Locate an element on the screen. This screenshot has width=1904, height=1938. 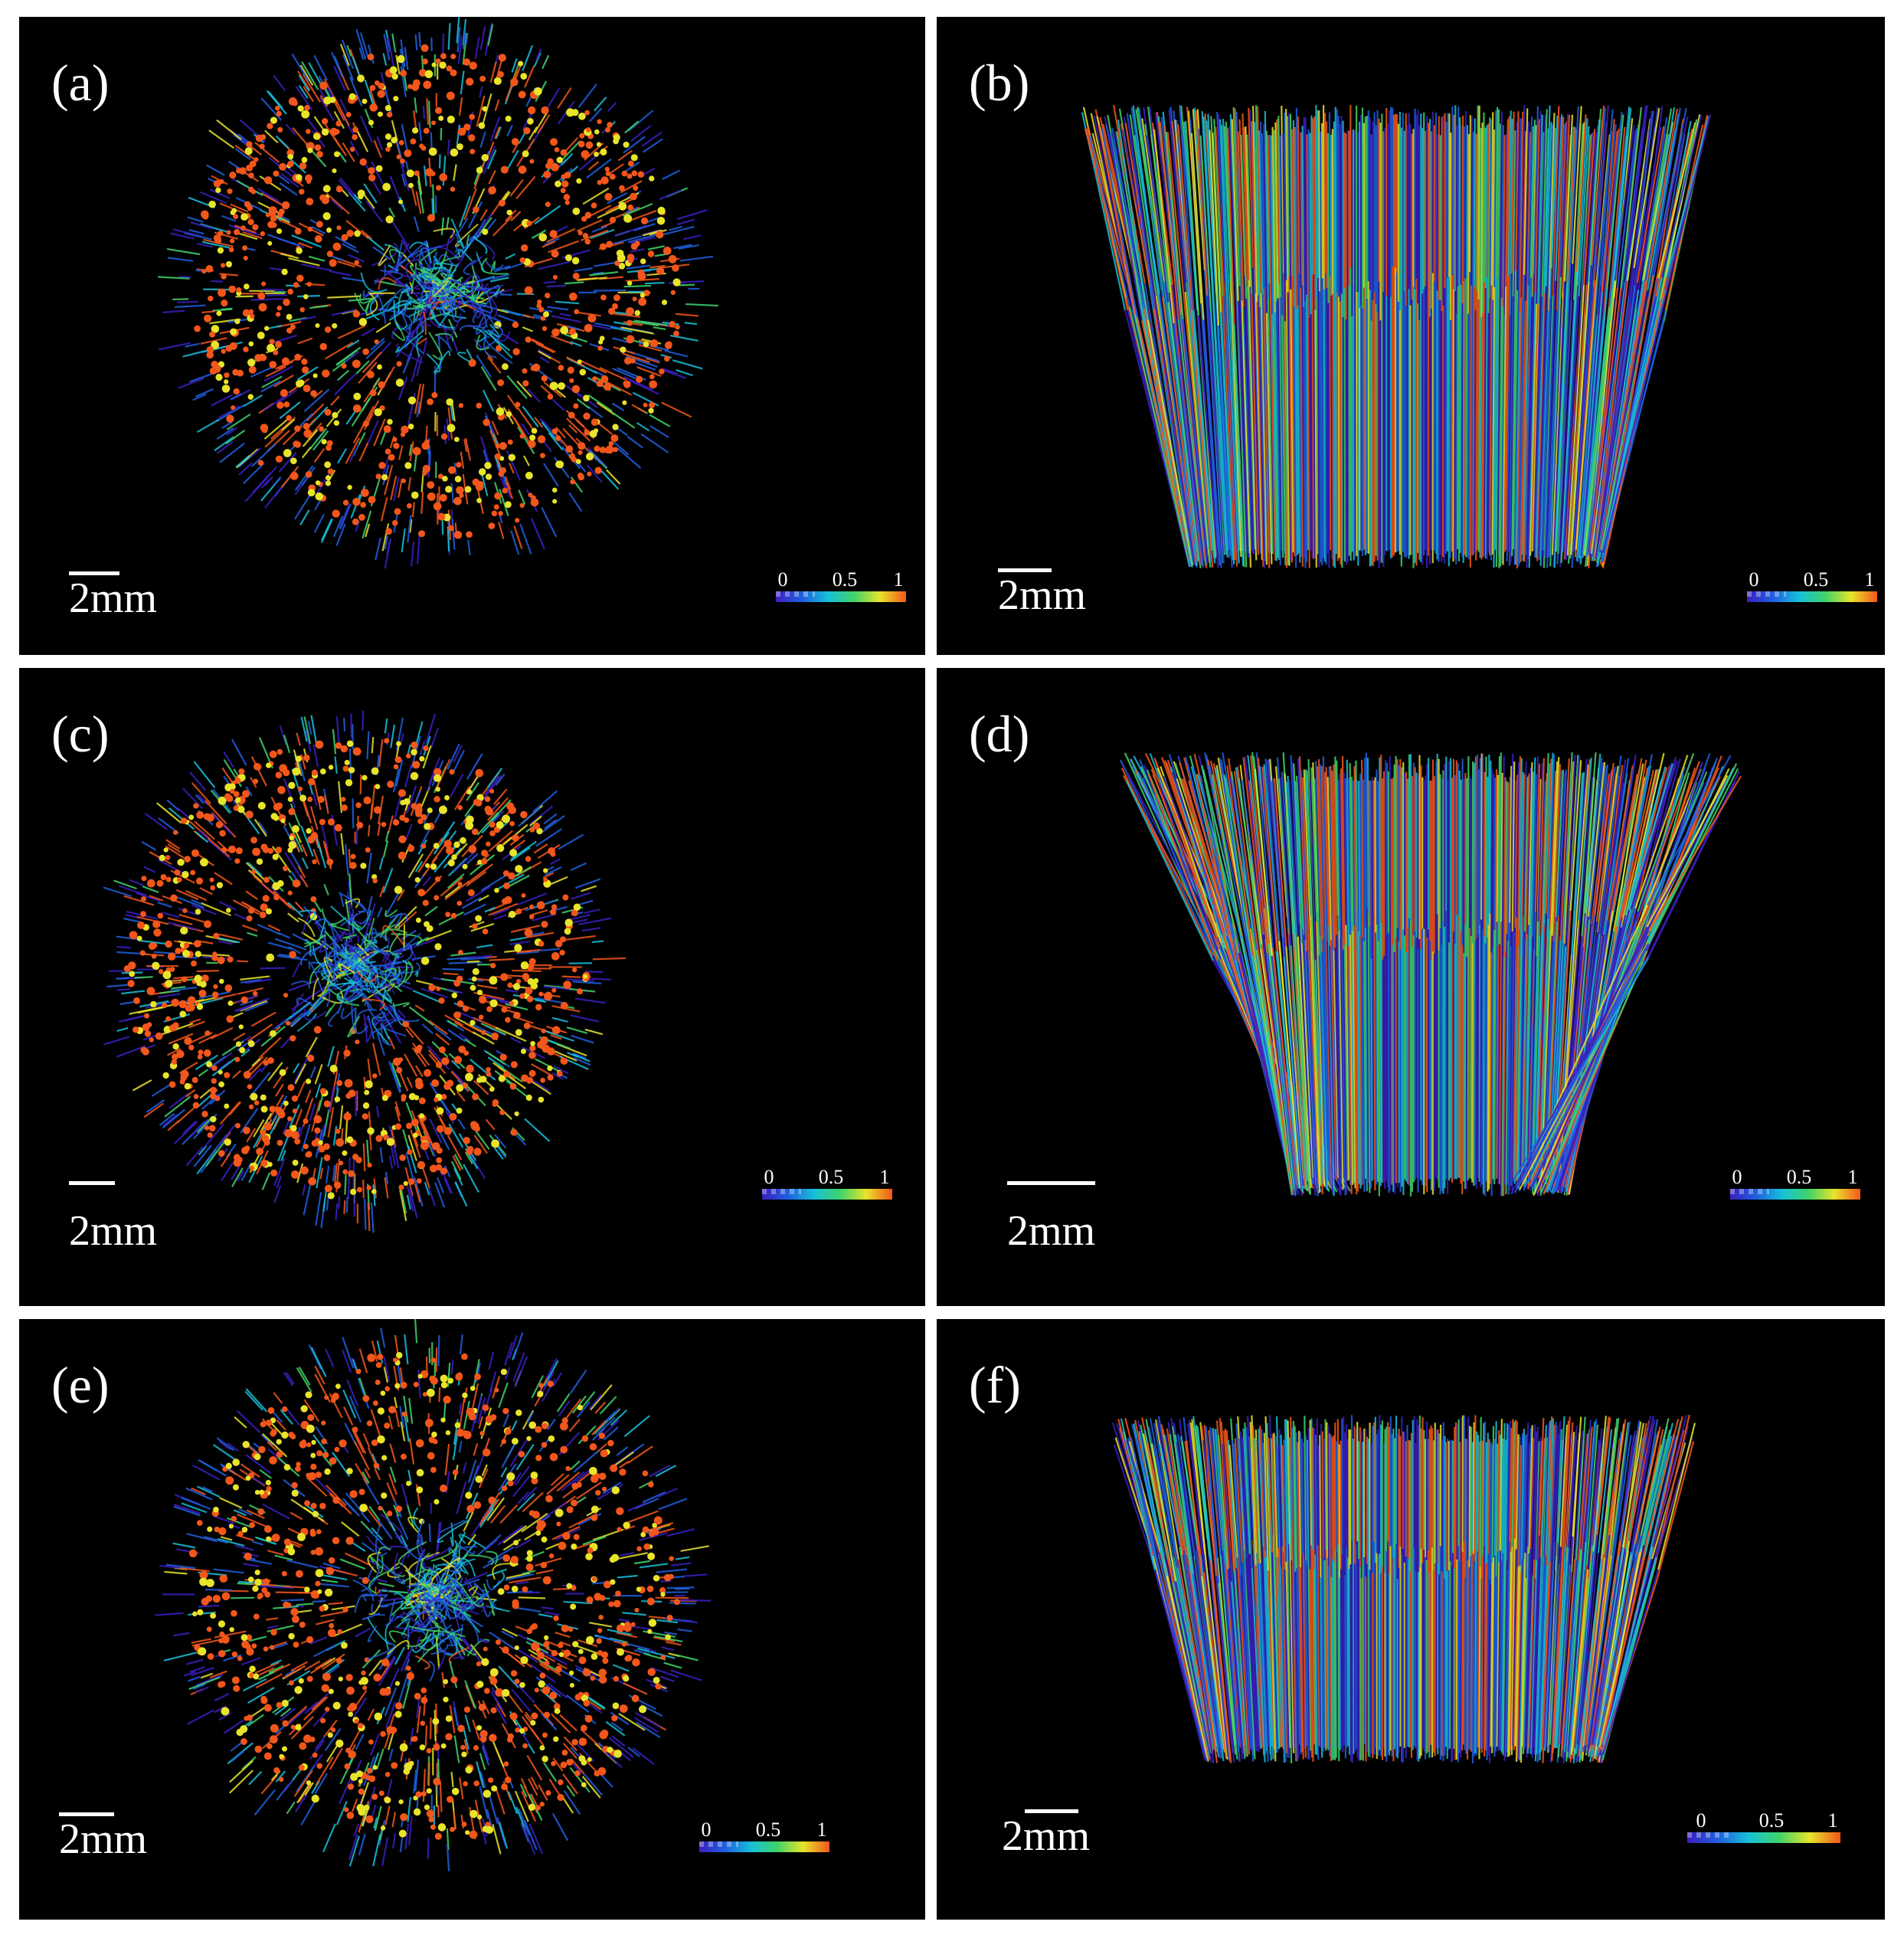
colorbar-d: 0 0.5 1 is located at coordinates (1795, 1183).